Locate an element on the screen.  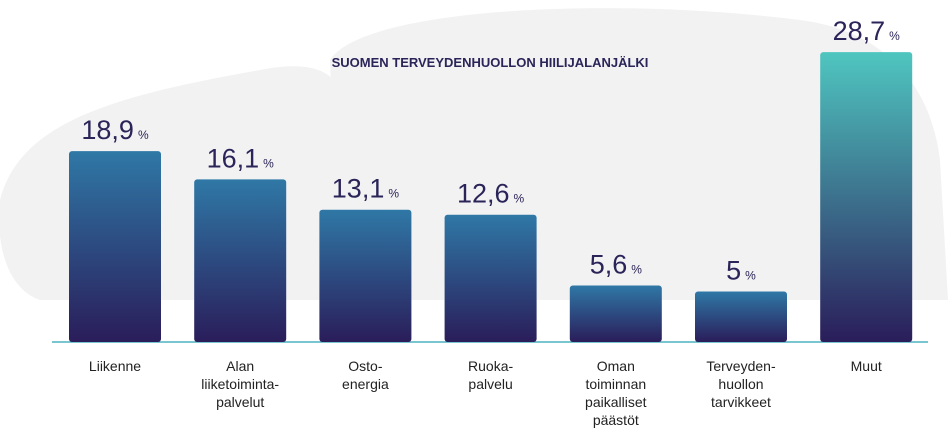
value-number: 13,1 is located at coordinates (358, 189).